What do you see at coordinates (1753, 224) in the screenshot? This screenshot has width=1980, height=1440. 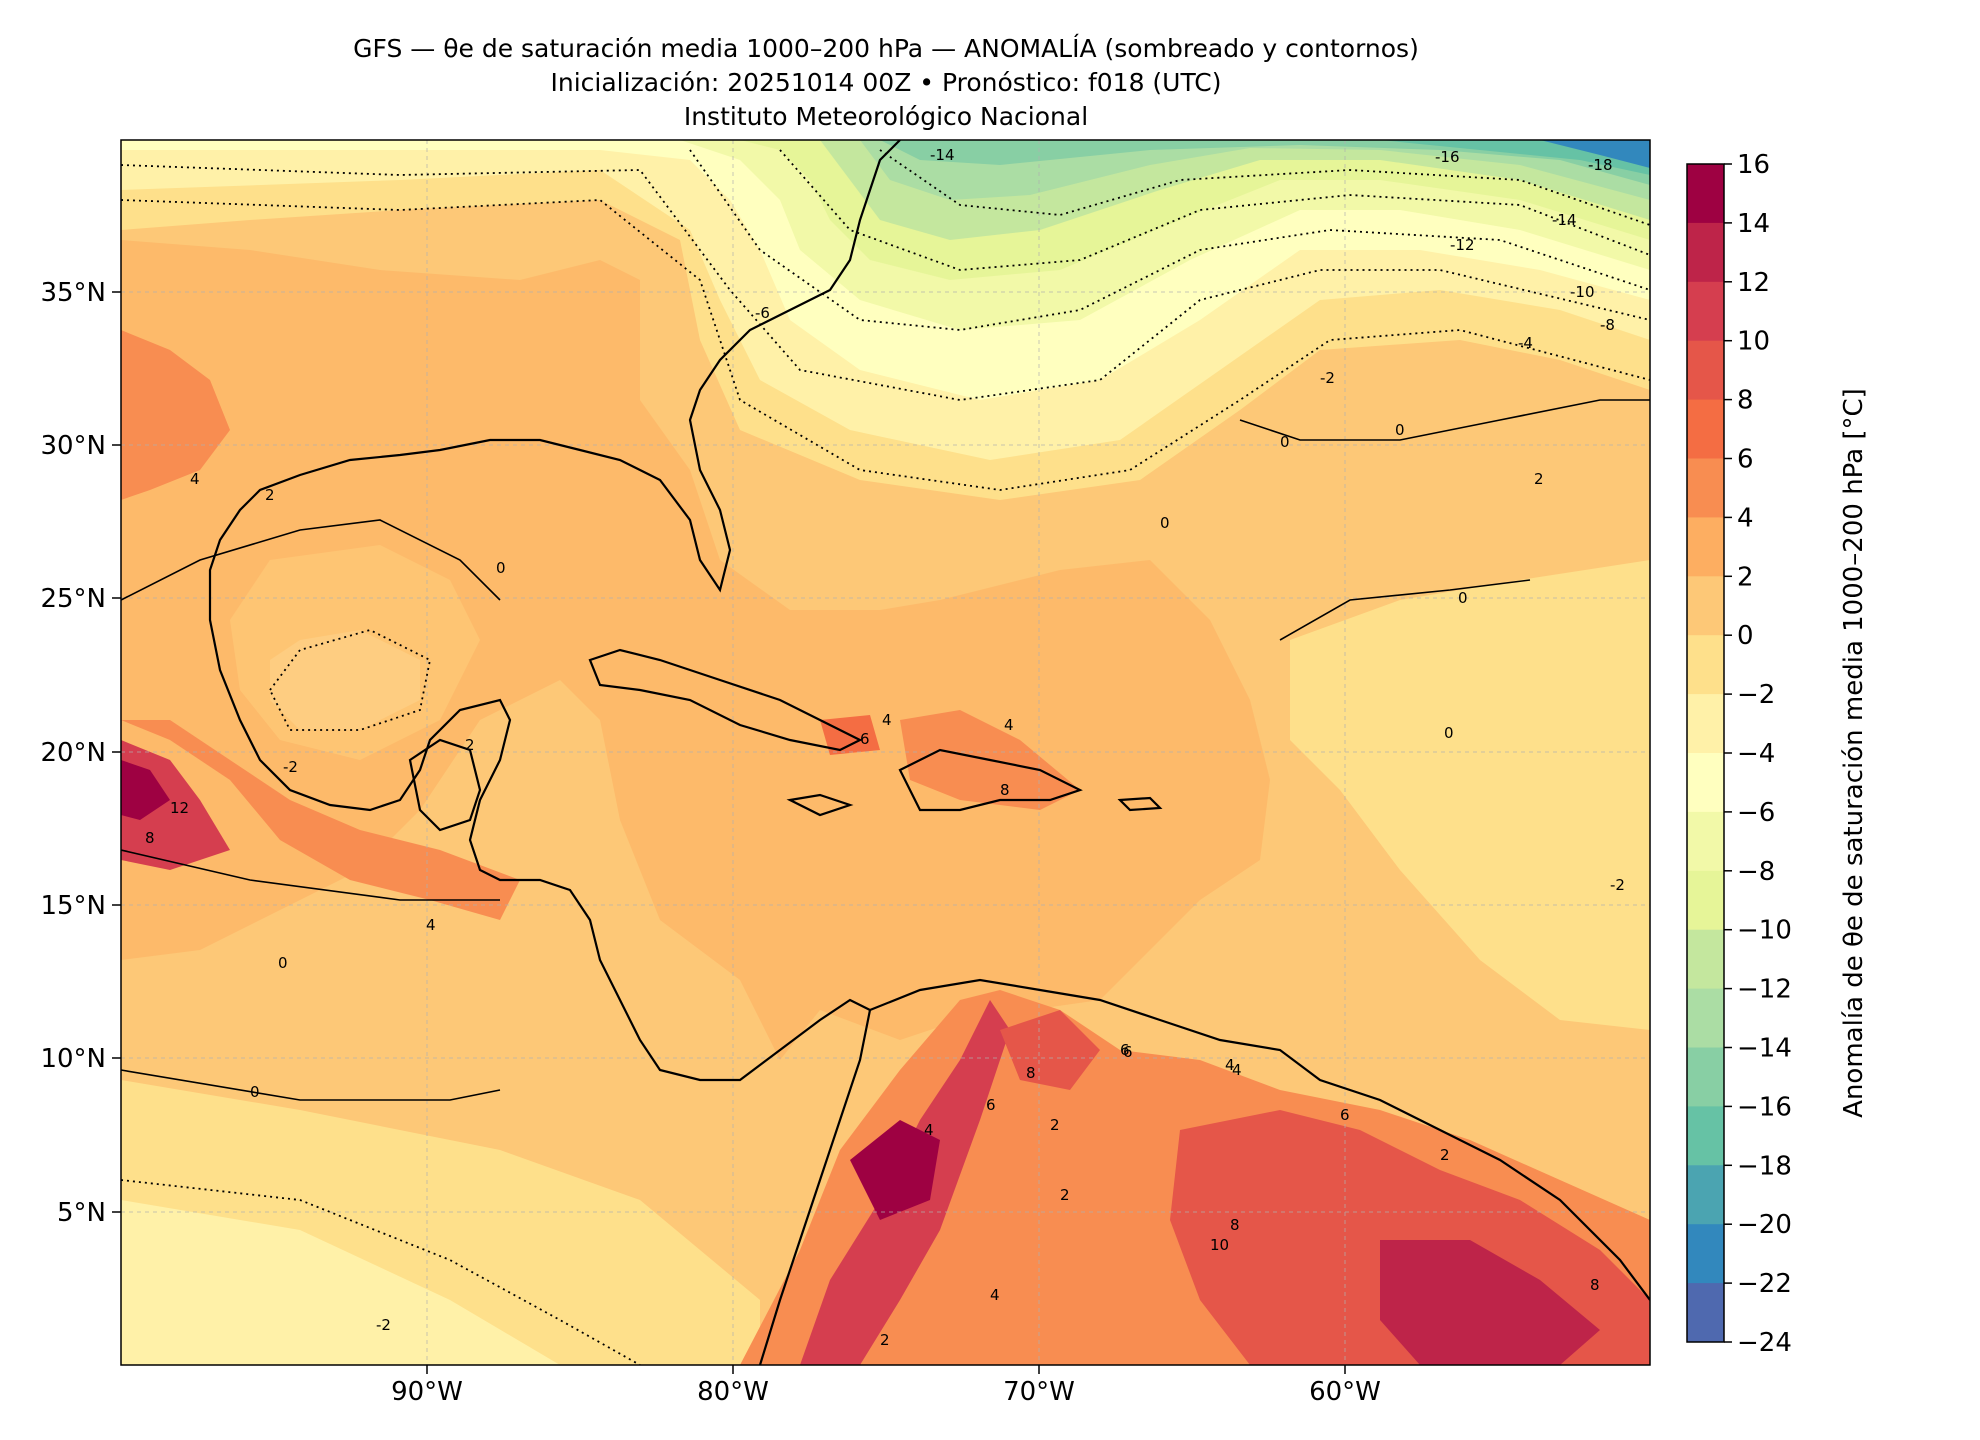 I see `colorbar-tick-label: 14` at bounding box center [1753, 224].